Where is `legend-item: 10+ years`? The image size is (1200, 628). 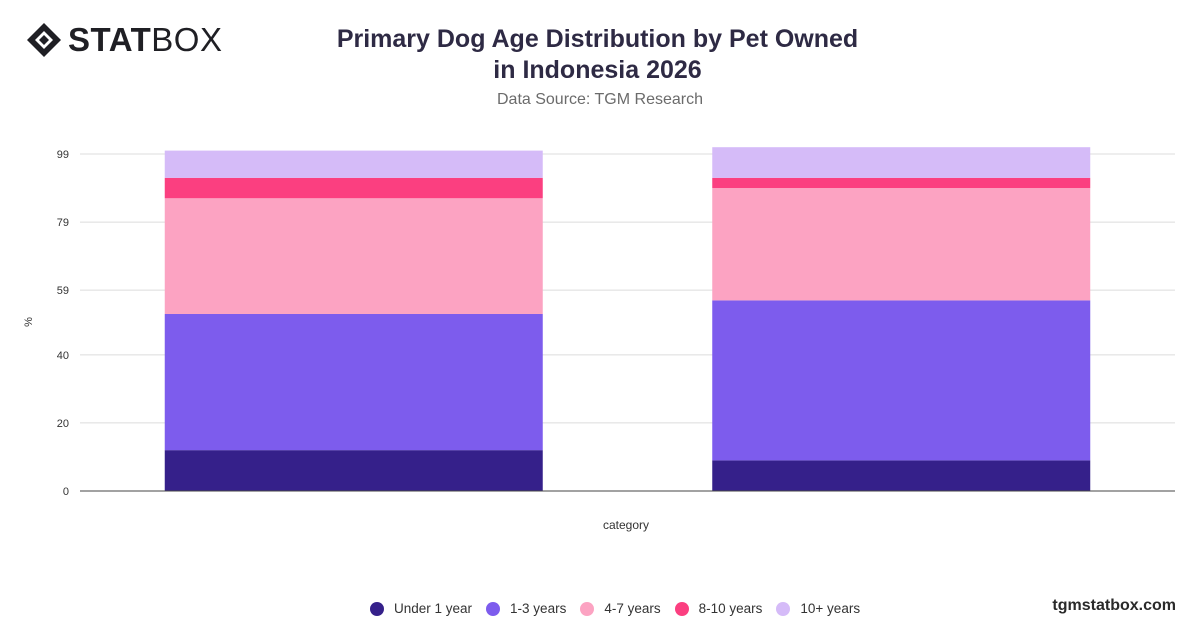
legend-item: 10+ years is located at coordinates (818, 608).